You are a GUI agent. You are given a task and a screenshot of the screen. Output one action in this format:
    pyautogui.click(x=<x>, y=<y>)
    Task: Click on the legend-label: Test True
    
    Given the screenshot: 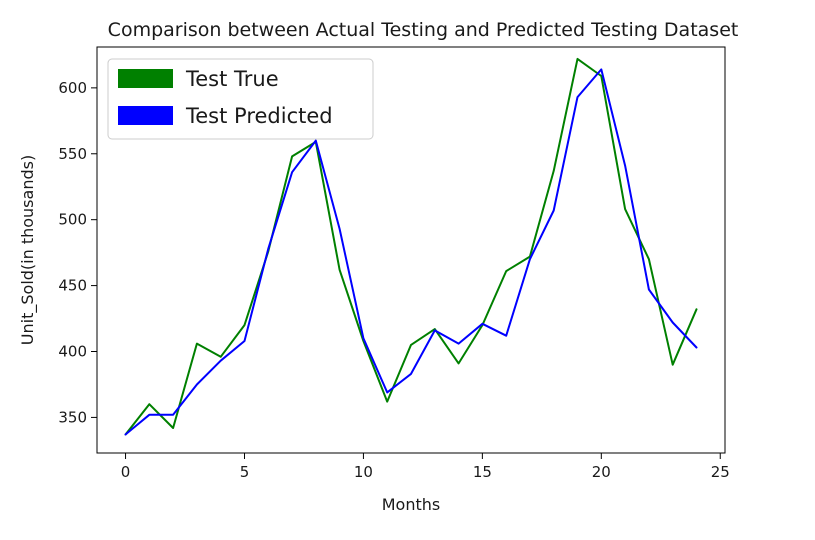 What is the action you would take?
    pyautogui.click(x=232, y=79)
    